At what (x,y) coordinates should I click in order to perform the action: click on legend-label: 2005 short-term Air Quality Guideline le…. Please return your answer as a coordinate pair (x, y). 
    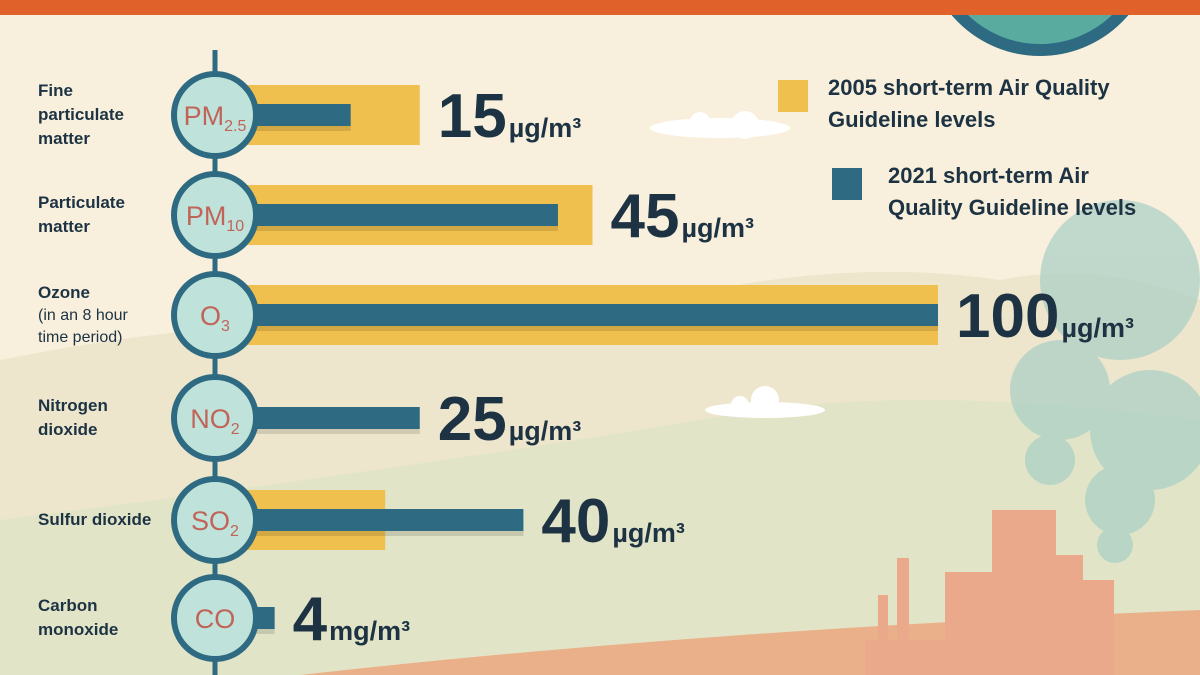
    Looking at the image, I should click on (969, 103).